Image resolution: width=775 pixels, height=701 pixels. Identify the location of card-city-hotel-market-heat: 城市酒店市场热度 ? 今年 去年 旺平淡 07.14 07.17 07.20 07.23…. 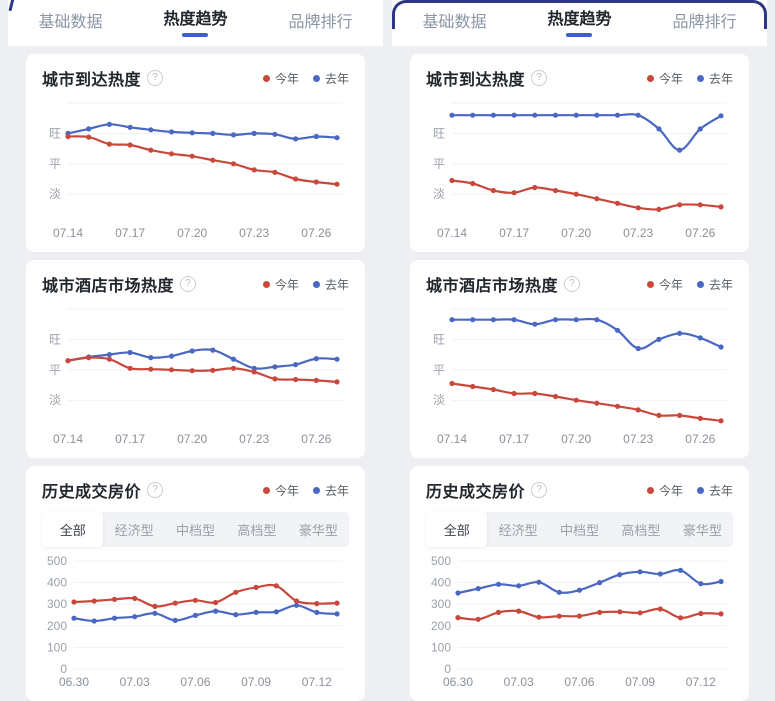
(195, 359).